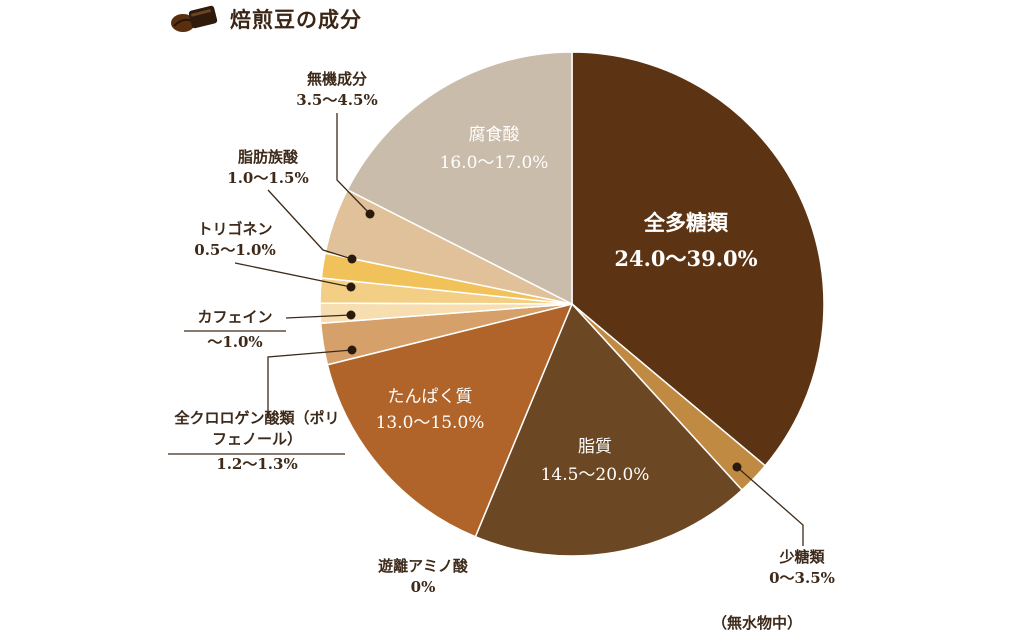  Describe the element at coordinates (686, 258) in the screenshot. I see `slice-range: 24.0〜39.0%` at that location.